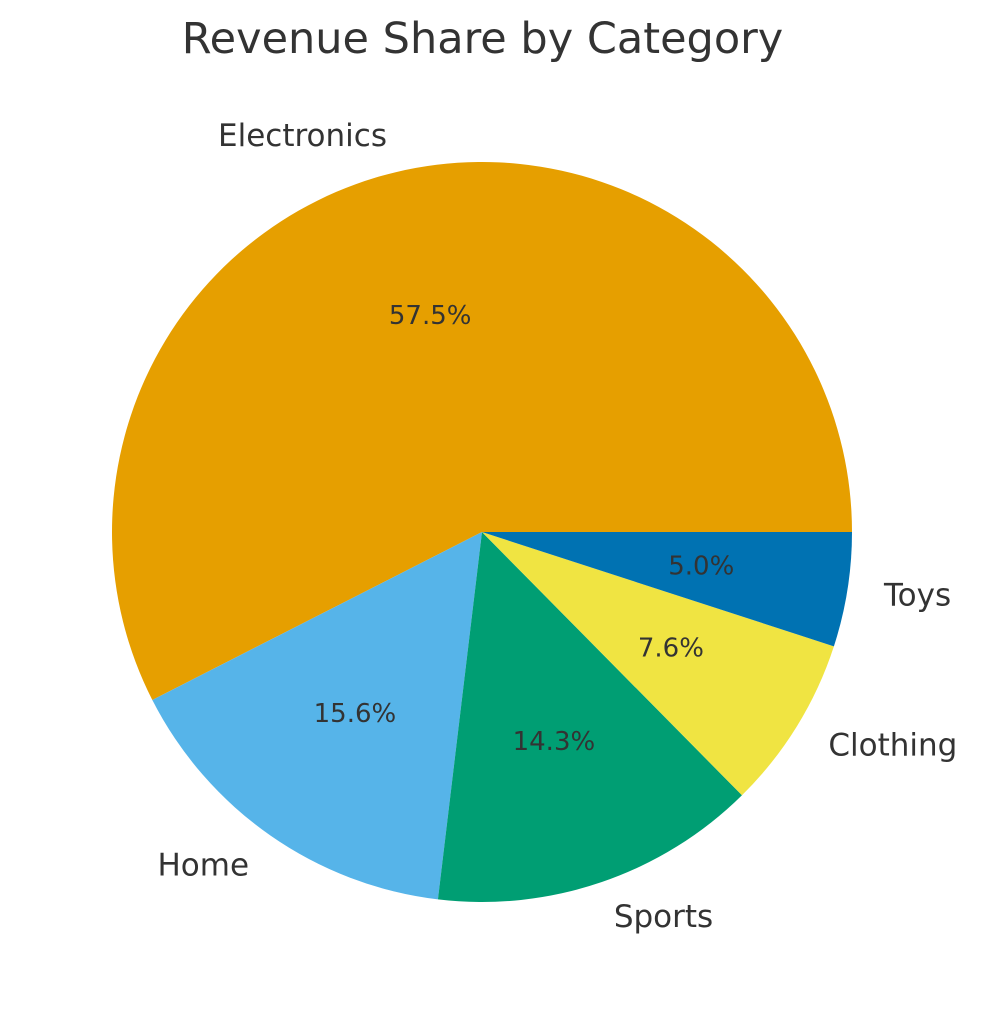  Describe the element at coordinates (355, 714) in the screenshot. I see `percent-label-home: 15.6%` at that location.